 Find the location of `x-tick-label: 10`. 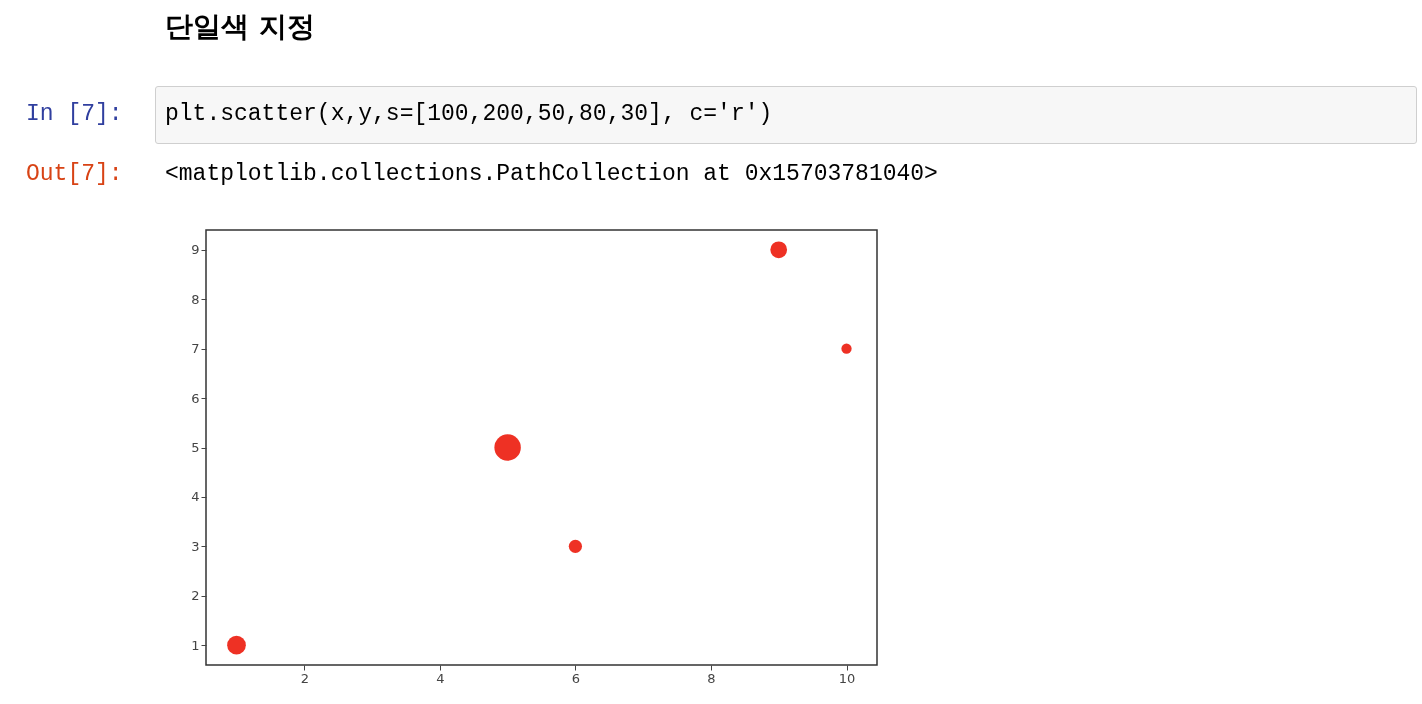

x-tick-label: 10 is located at coordinates (847, 678).